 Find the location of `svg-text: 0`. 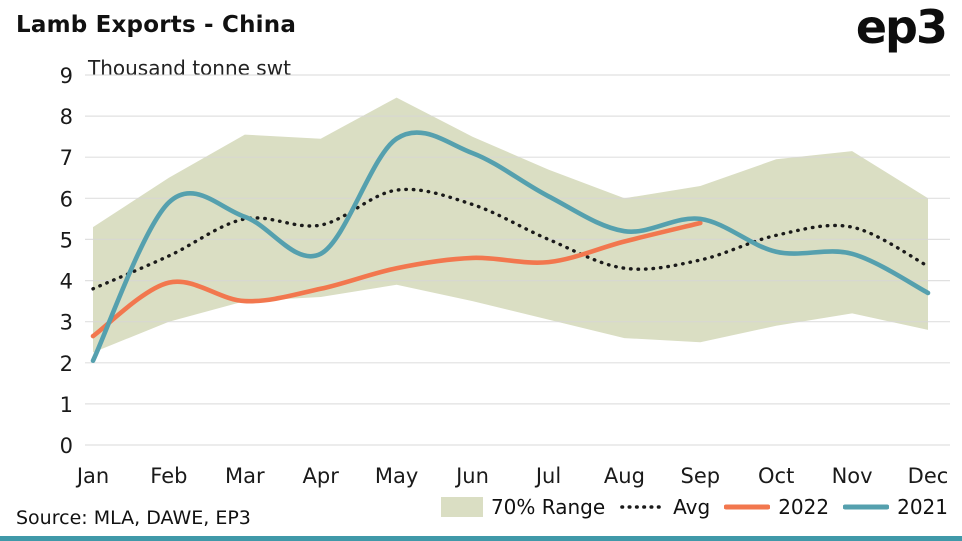

svg-text: 0 is located at coordinates (66, 446).